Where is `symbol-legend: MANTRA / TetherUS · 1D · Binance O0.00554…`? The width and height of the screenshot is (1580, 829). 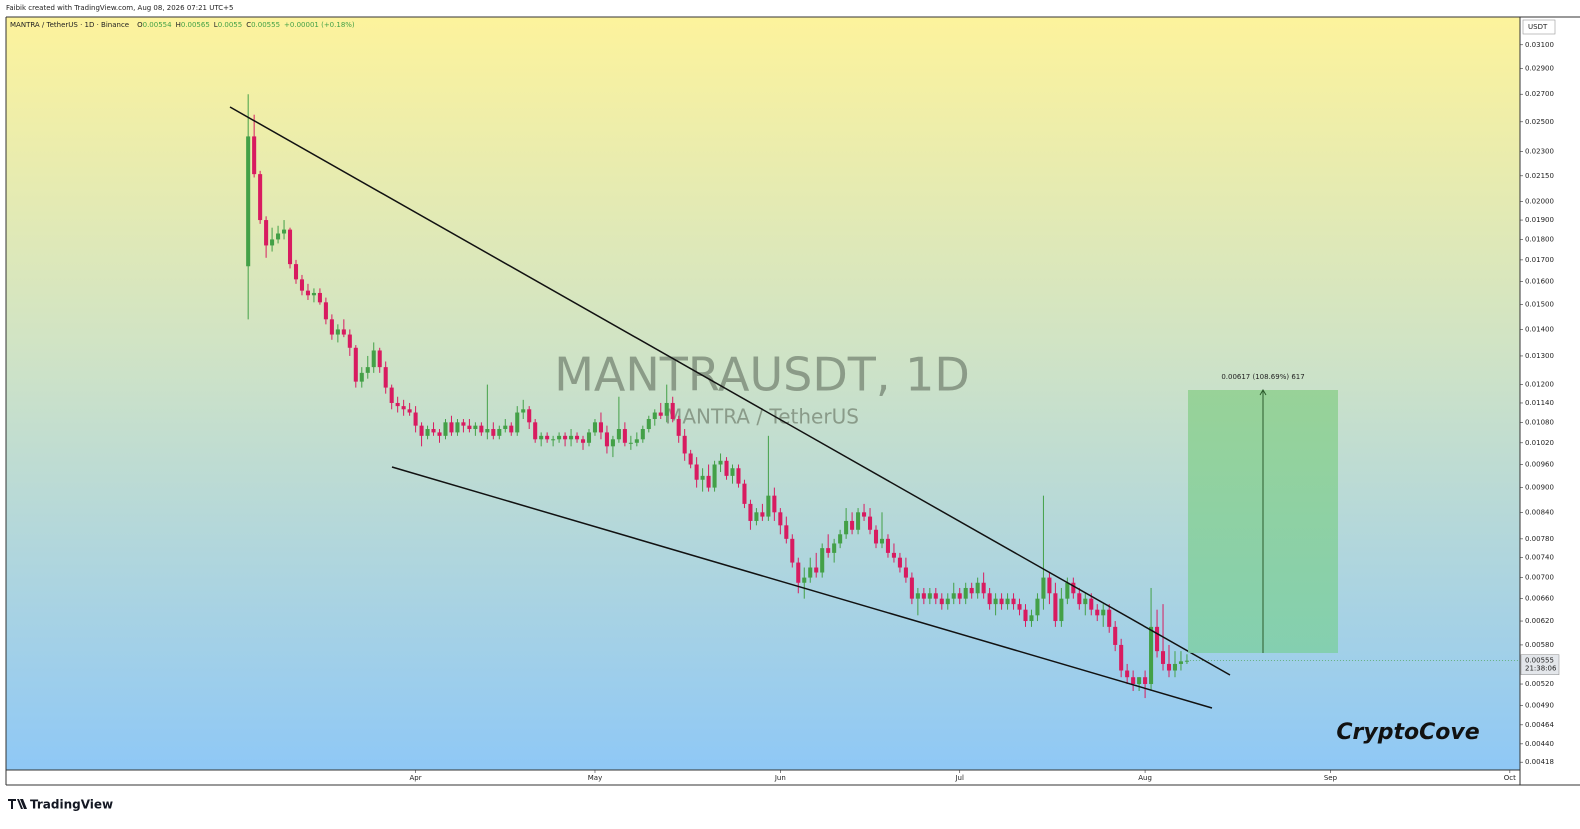
symbol-legend: MANTRA / TetherUS · 1D · Binance O0.00554… is located at coordinates (182, 25).